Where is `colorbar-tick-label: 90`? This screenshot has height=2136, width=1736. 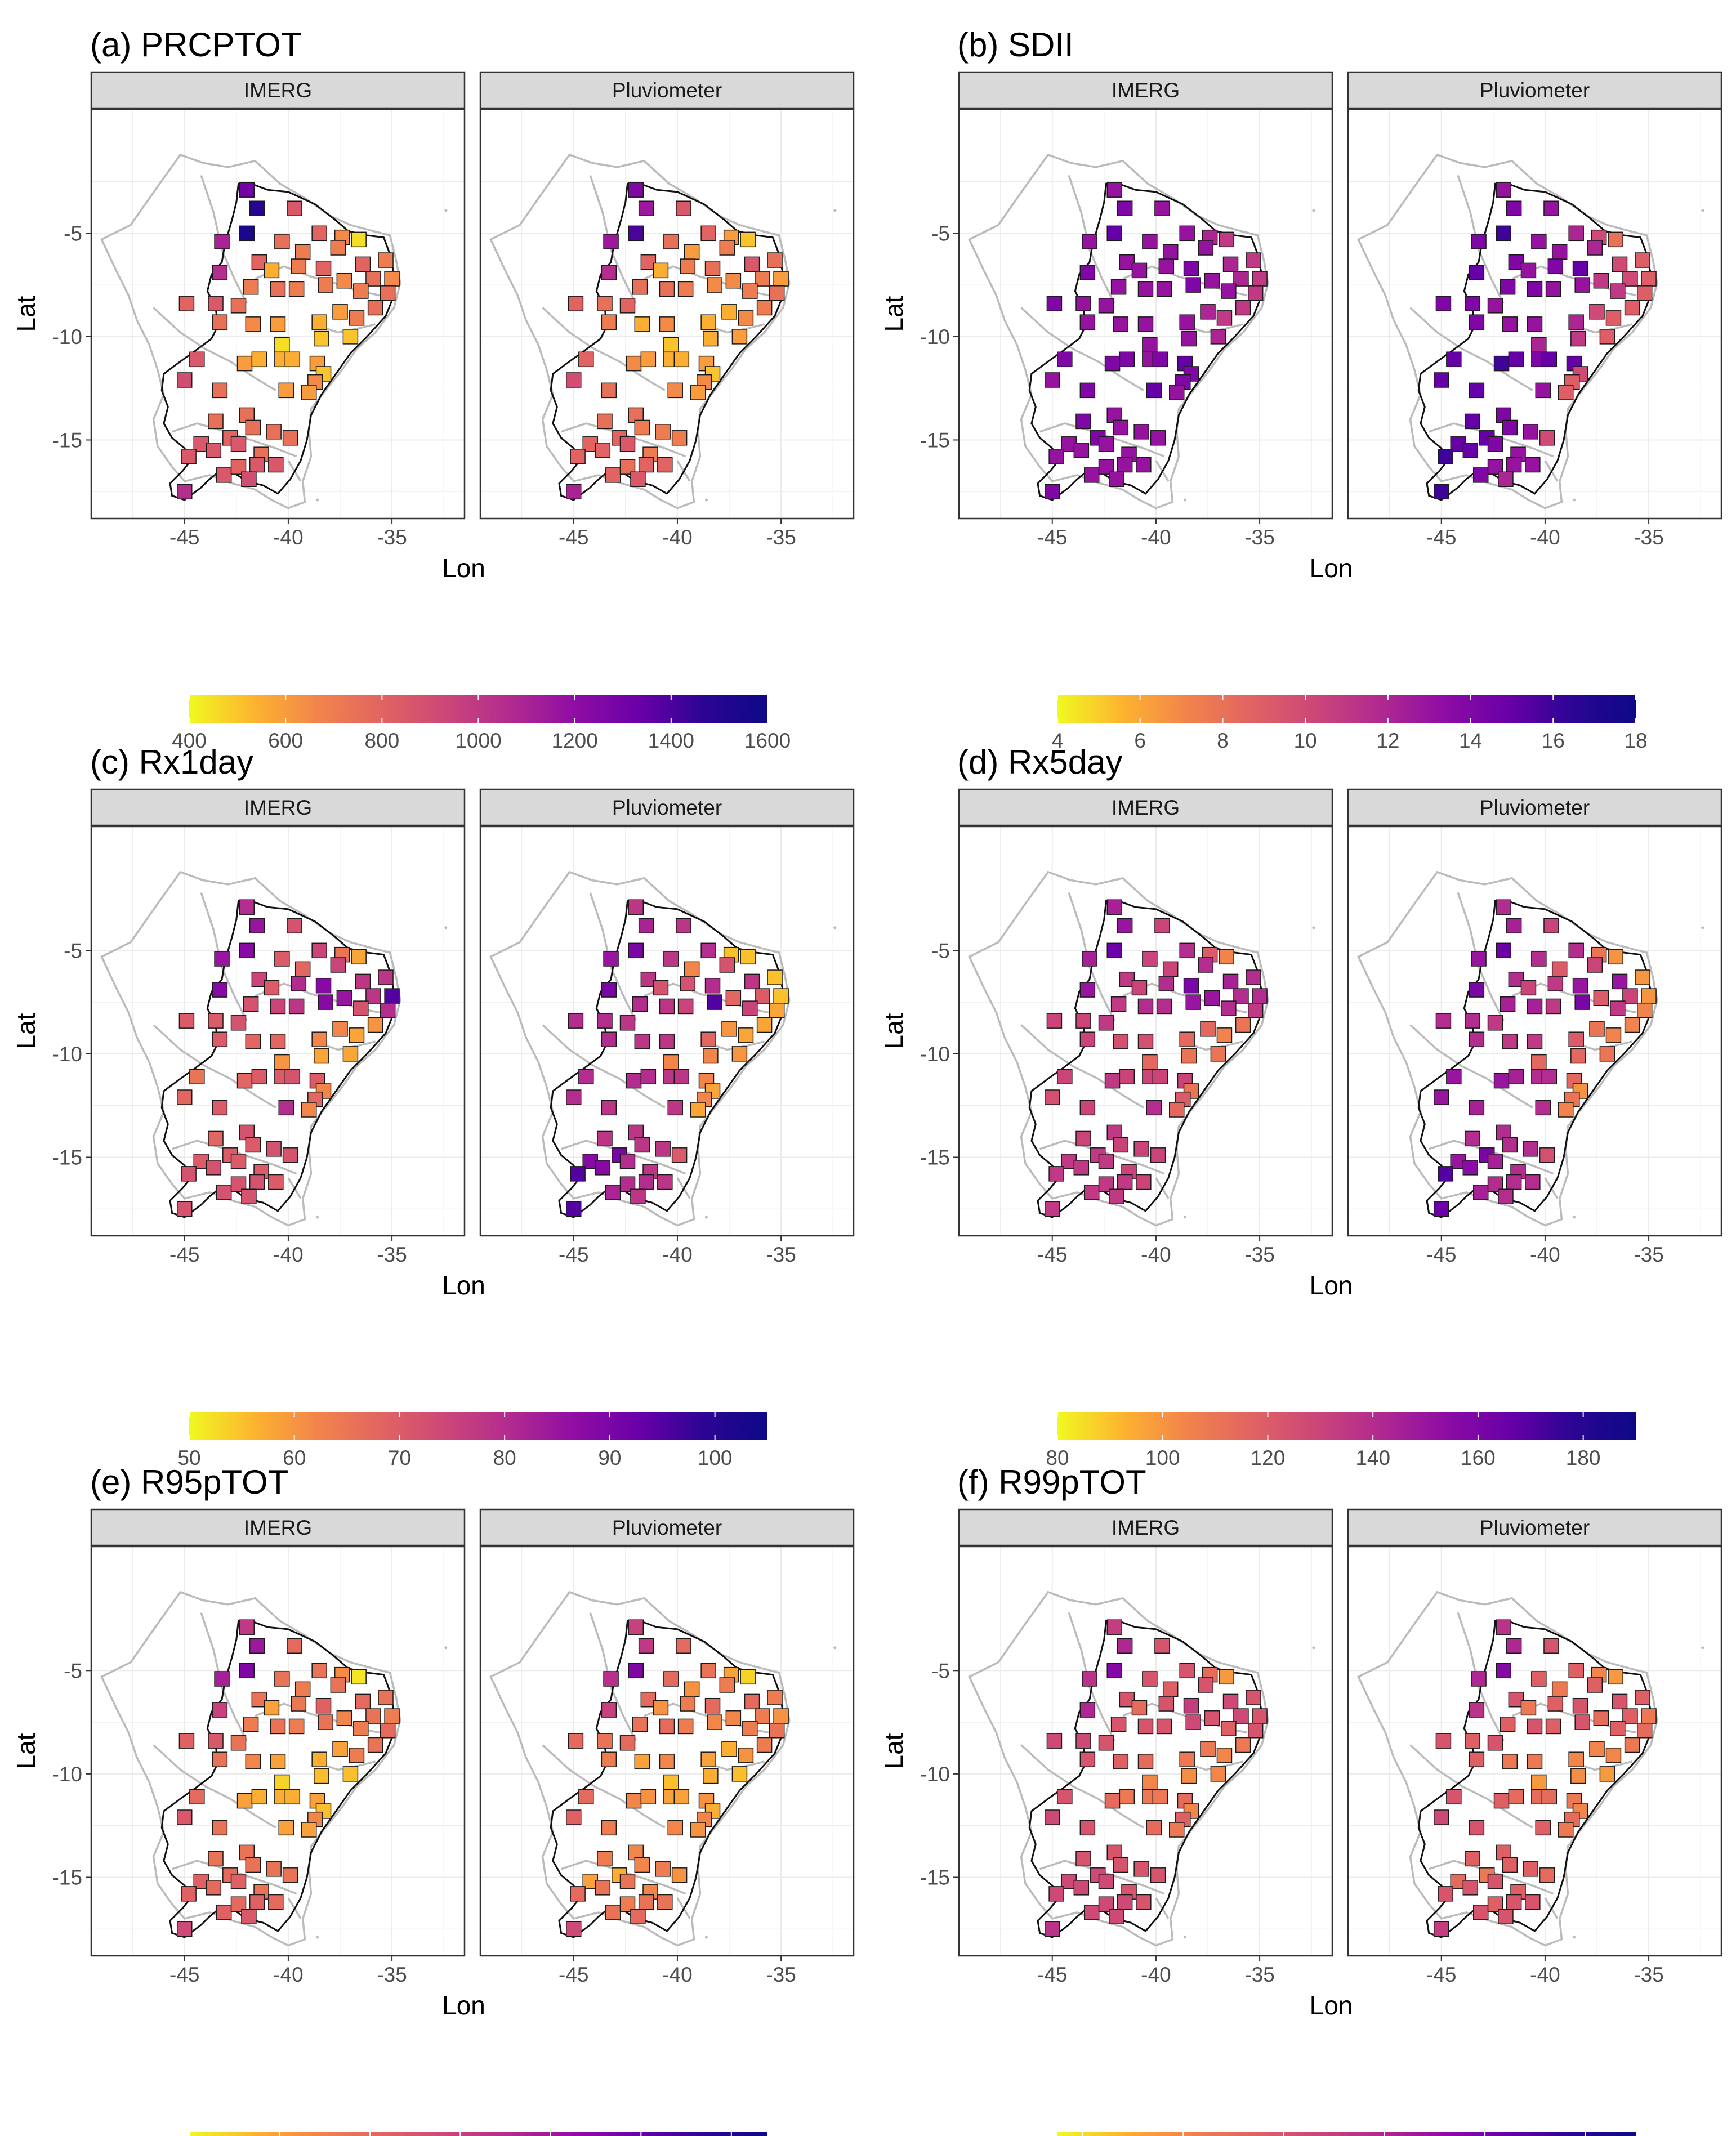
colorbar-tick-label: 90 is located at coordinates (610, 1457).